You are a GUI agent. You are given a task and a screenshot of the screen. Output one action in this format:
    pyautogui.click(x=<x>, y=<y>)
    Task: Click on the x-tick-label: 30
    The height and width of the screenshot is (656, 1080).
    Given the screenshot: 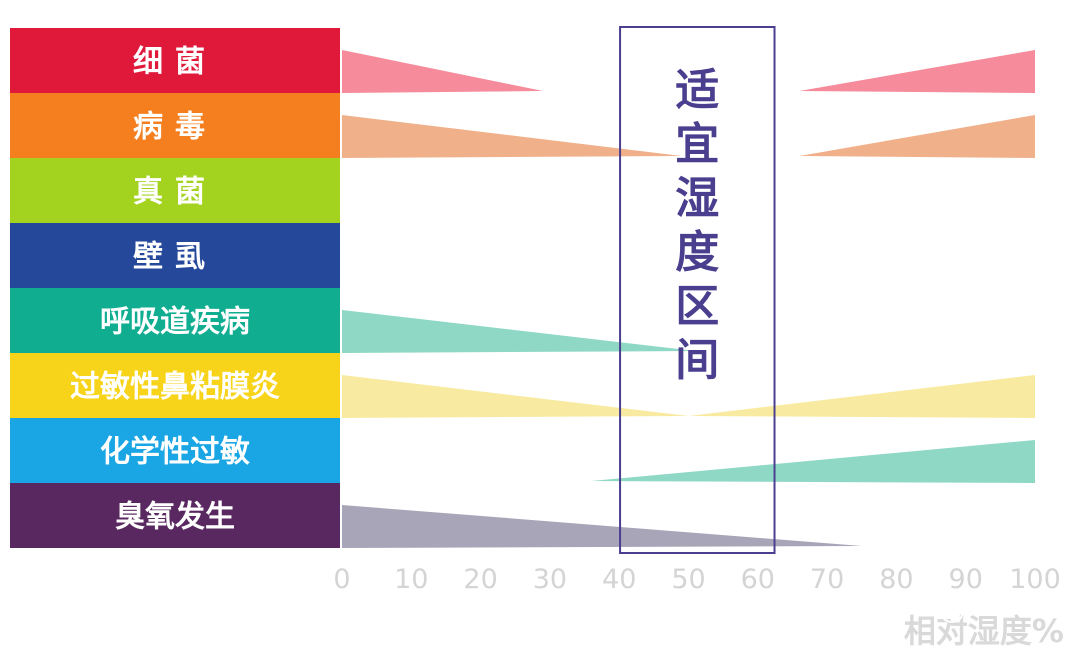 What is the action you would take?
    pyautogui.click(x=550, y=579)
    